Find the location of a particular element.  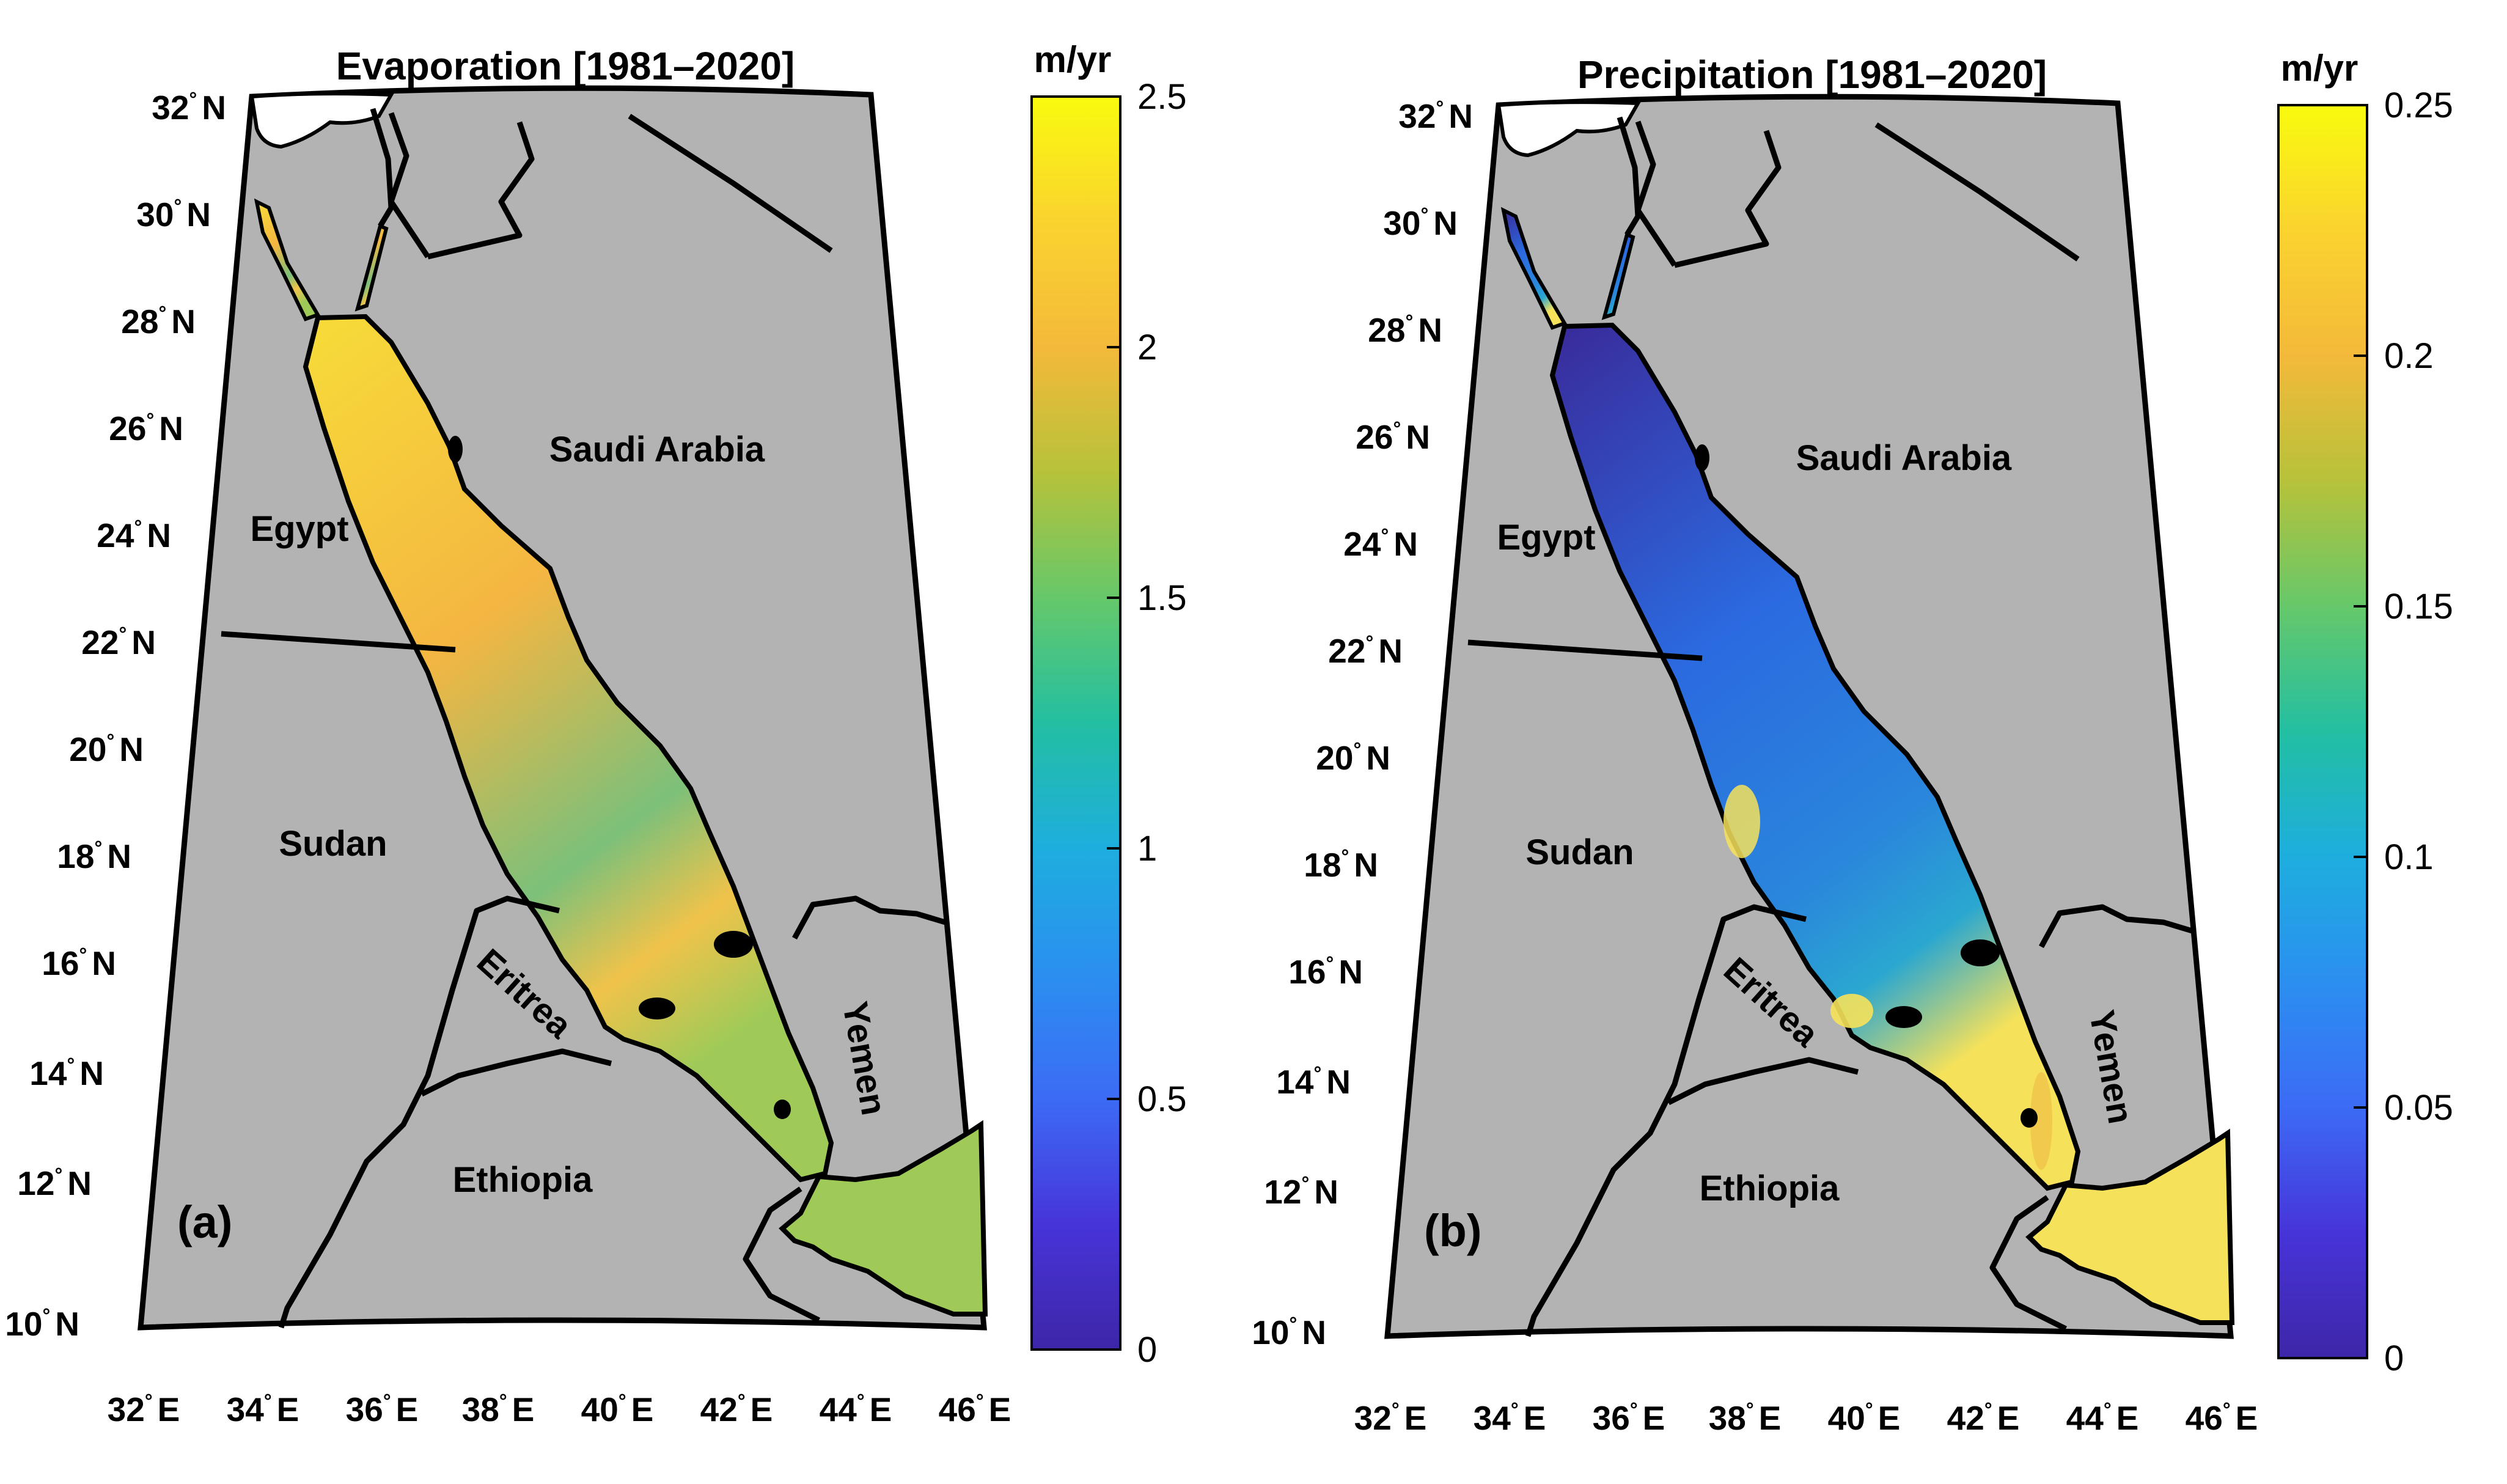

lat-tick-label: 22° N is located at coordinates (119, 642).